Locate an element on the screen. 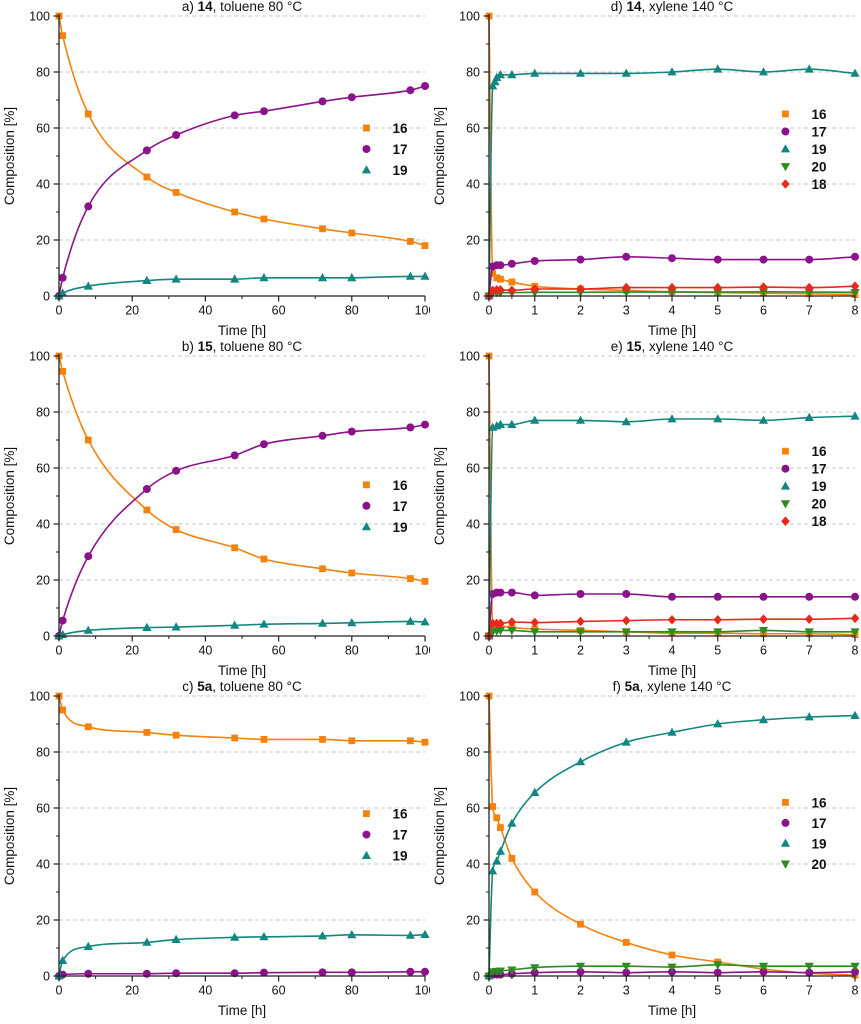 This screenshot has height=1024, width=861. x-tick-label: 100 is located at coordinates (422, 311).